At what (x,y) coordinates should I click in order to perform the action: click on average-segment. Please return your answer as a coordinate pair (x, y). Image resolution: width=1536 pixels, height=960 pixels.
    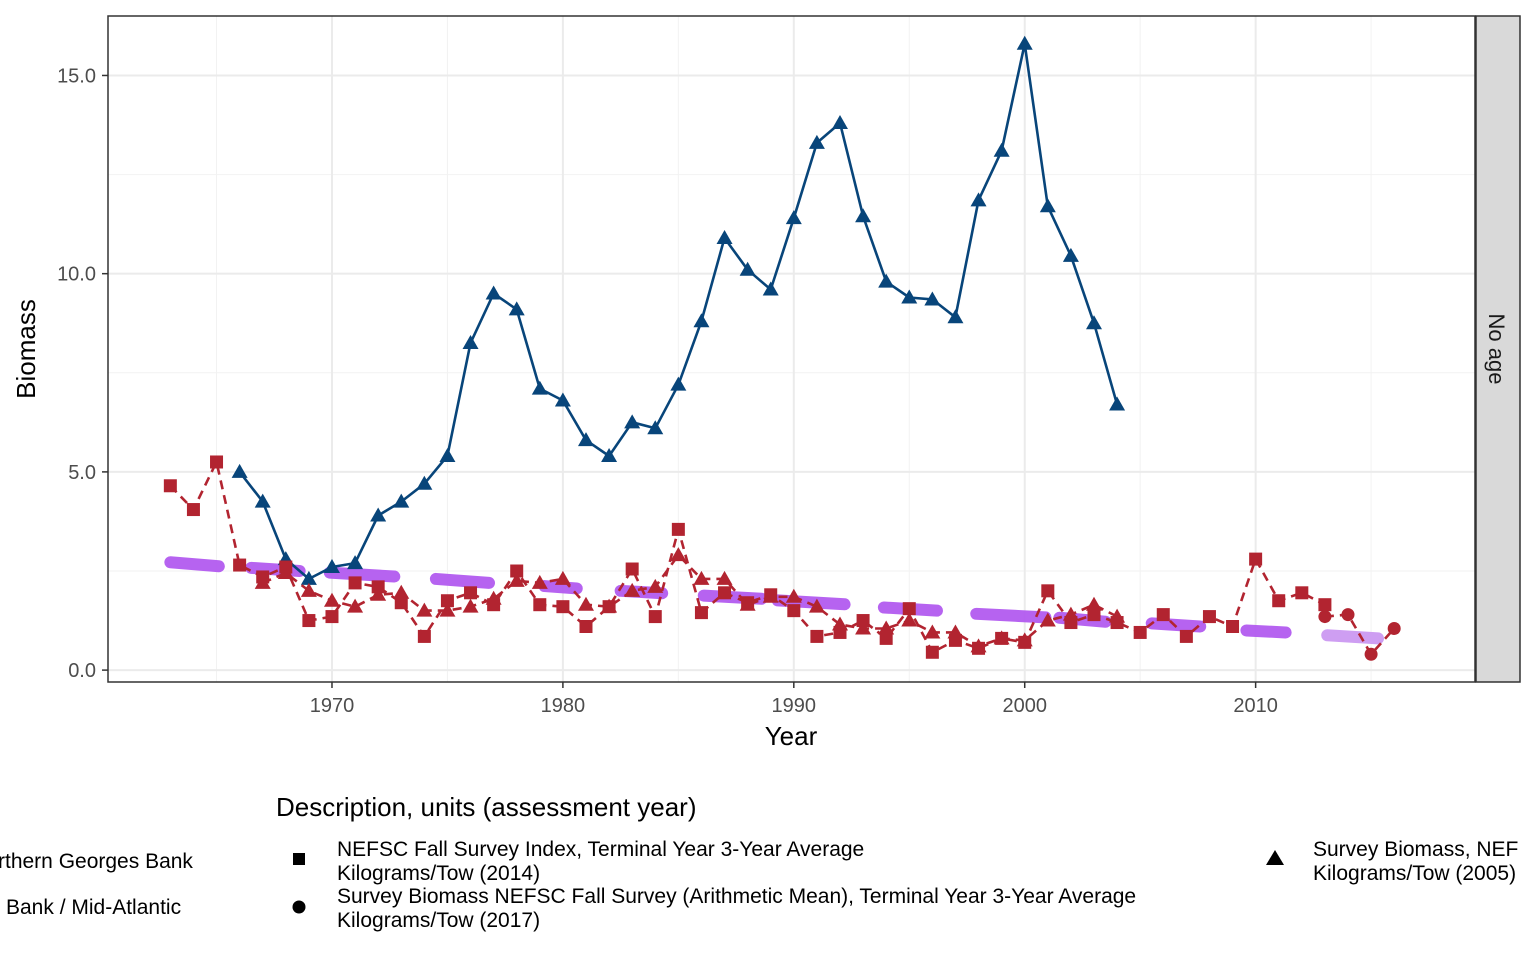
    Looking at the image, I should click on (1266, 631).